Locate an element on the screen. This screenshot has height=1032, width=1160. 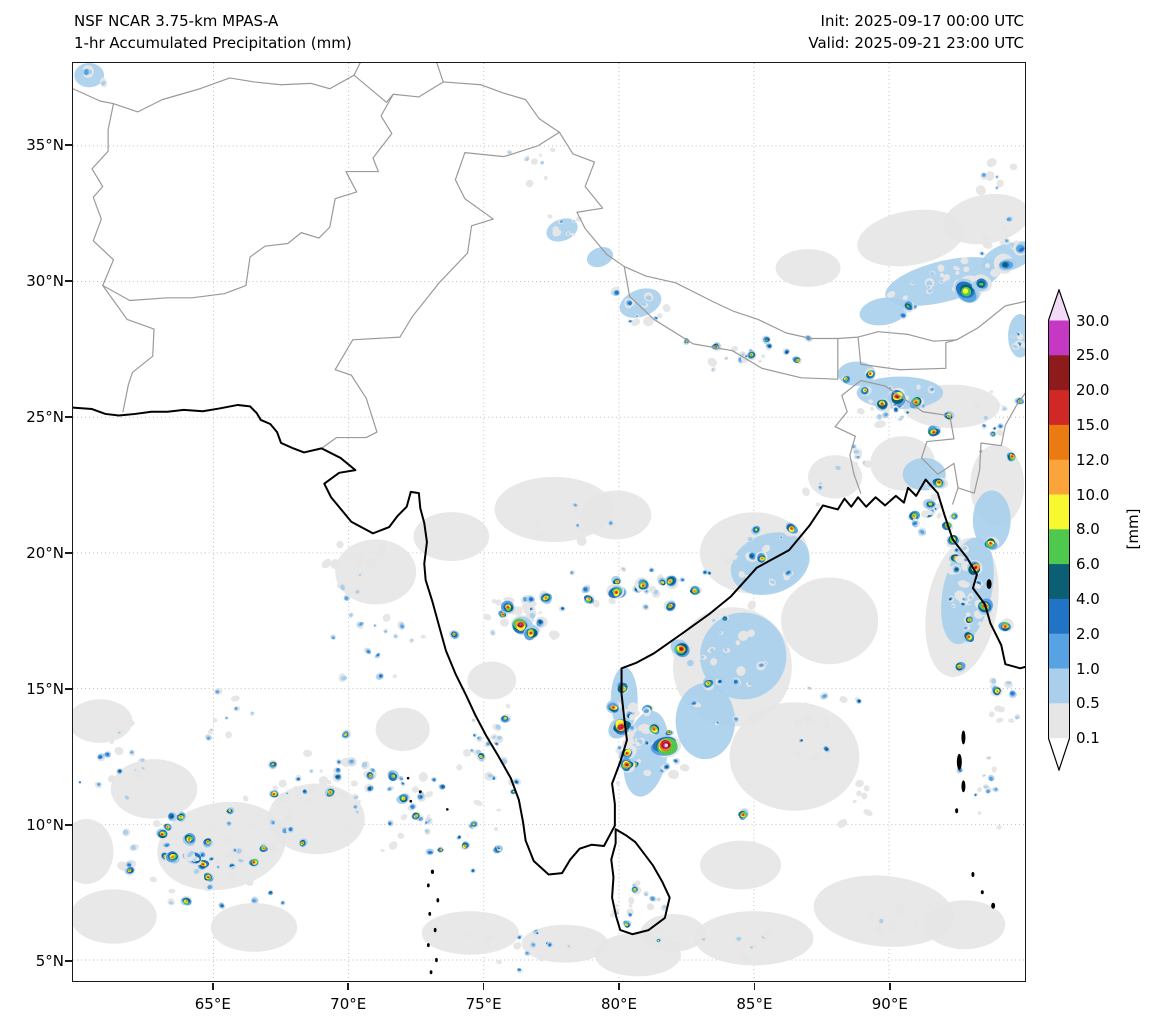
y-tick-label: 15°N is located at coordinates (45, 688).